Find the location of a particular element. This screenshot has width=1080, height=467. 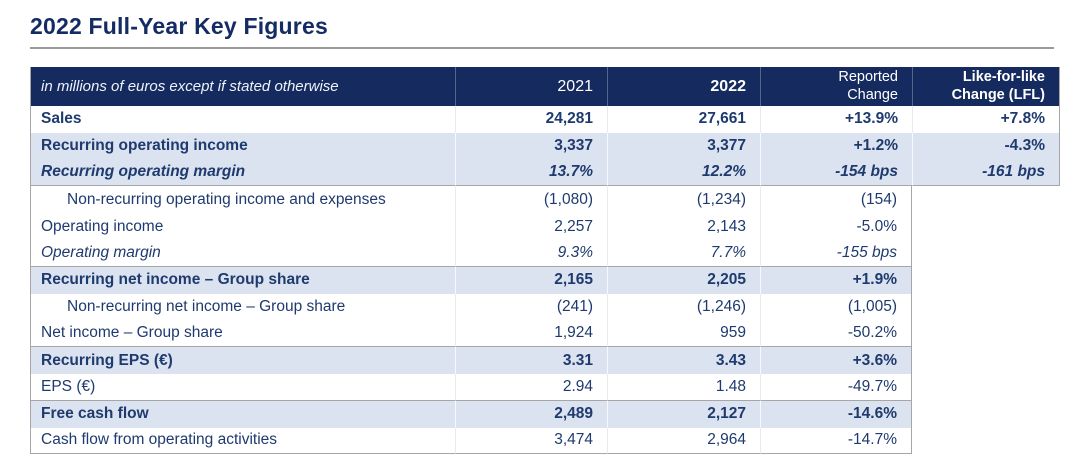

row-label: Net income – Group share is located at coordinates (243, 334).